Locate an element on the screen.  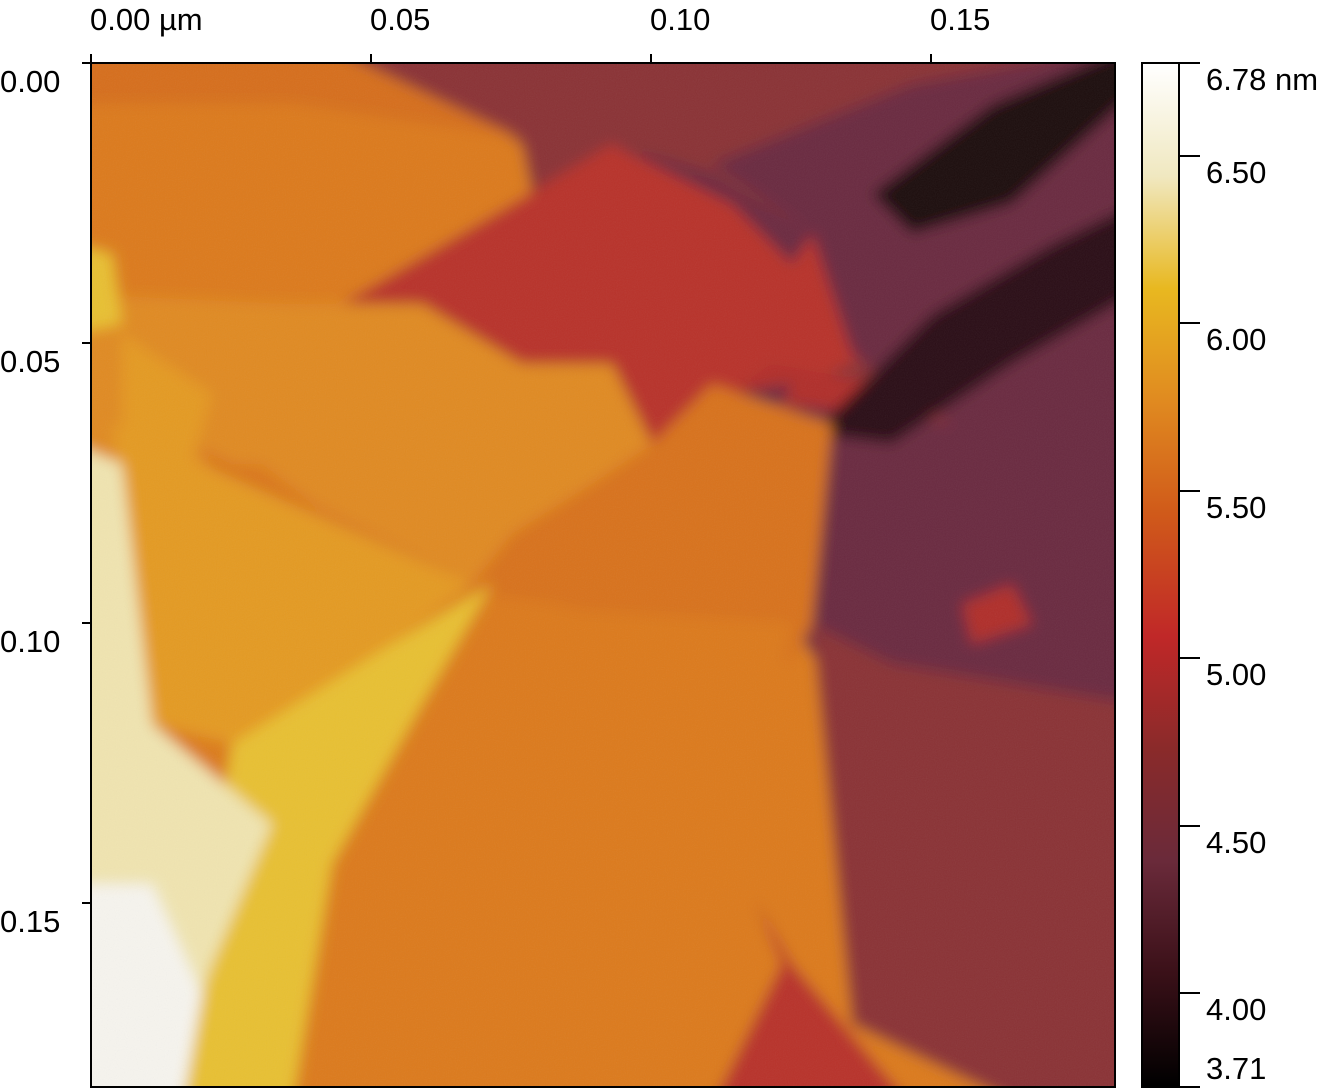
x-tick-label-0: 0.00 µm is located at coordinates (146, 19).